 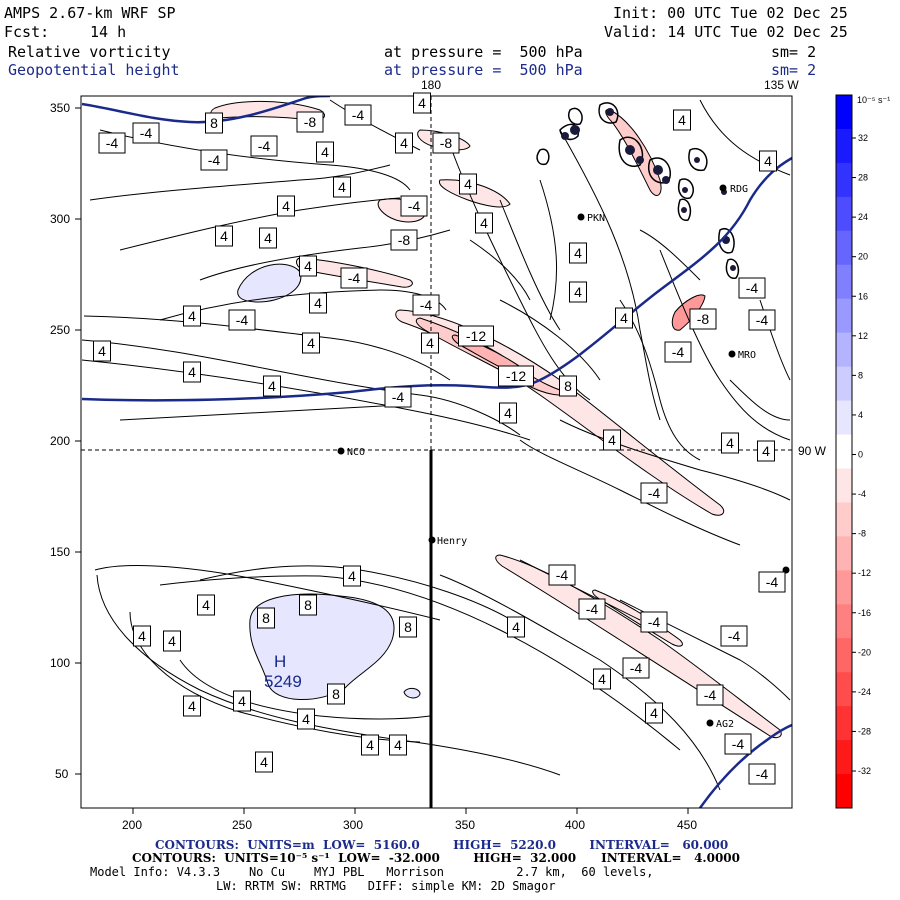 I want to click on y-tick-label: 350, so click(x=60, y=108).